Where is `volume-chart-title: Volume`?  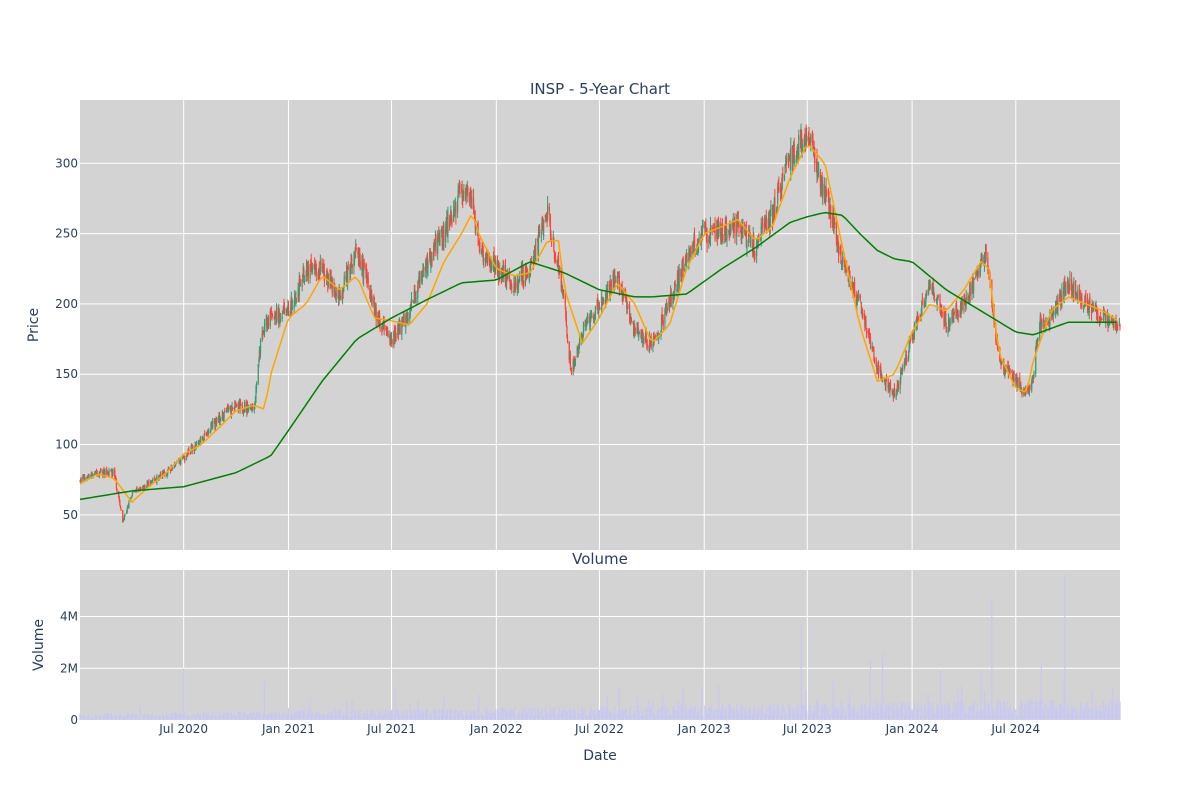 volume-chart-title: Volume is located at coordinates (600, 559).